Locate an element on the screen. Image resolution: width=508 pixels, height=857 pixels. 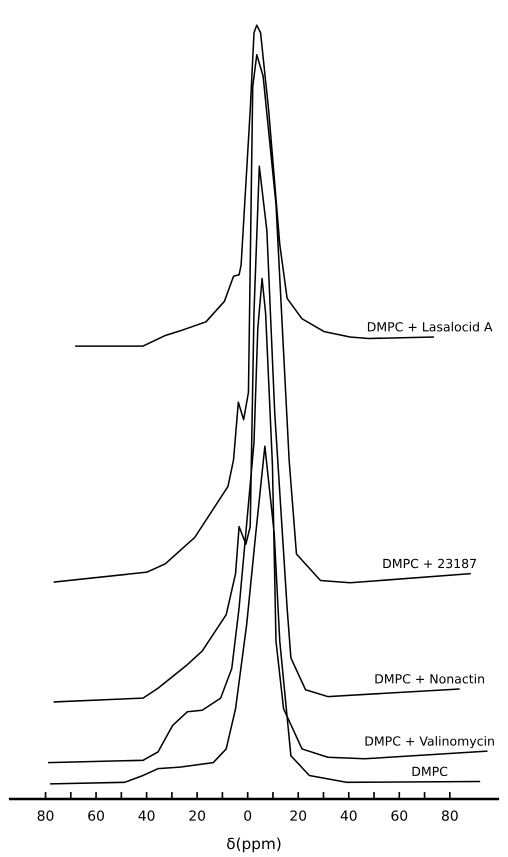
series-label: DMPC + Valinomycin is located at coordinates (429, 742).